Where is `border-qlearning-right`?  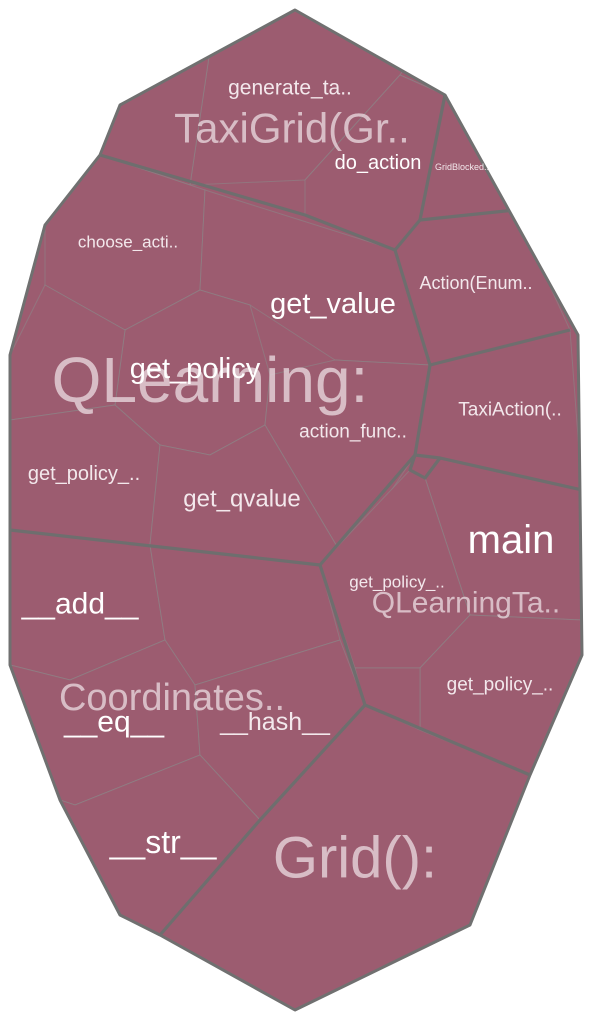 border-qlearning-right is located at coordinates (221, 465).